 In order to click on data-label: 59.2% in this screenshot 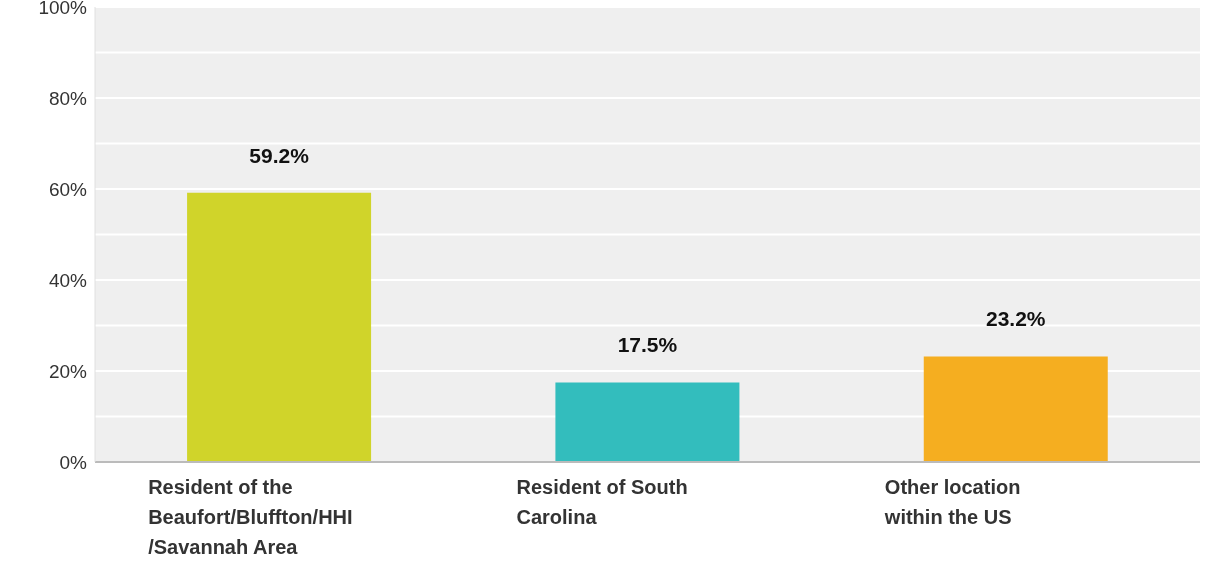, I will do `click(279, 155)`.